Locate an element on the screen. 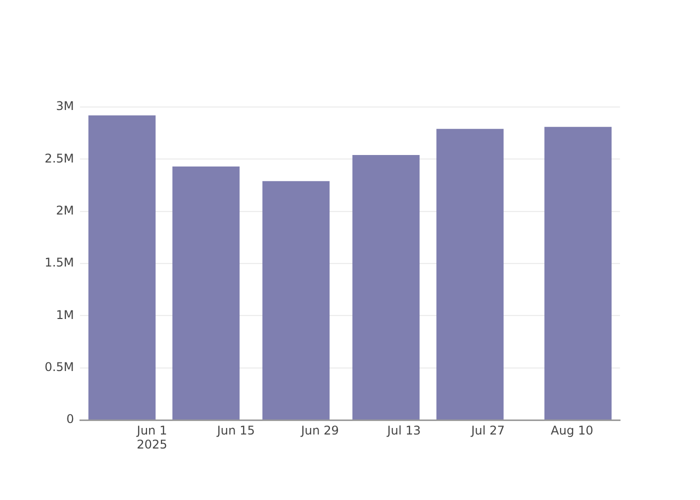  y-tick-label: 1M is located at coordinates (65, 315).